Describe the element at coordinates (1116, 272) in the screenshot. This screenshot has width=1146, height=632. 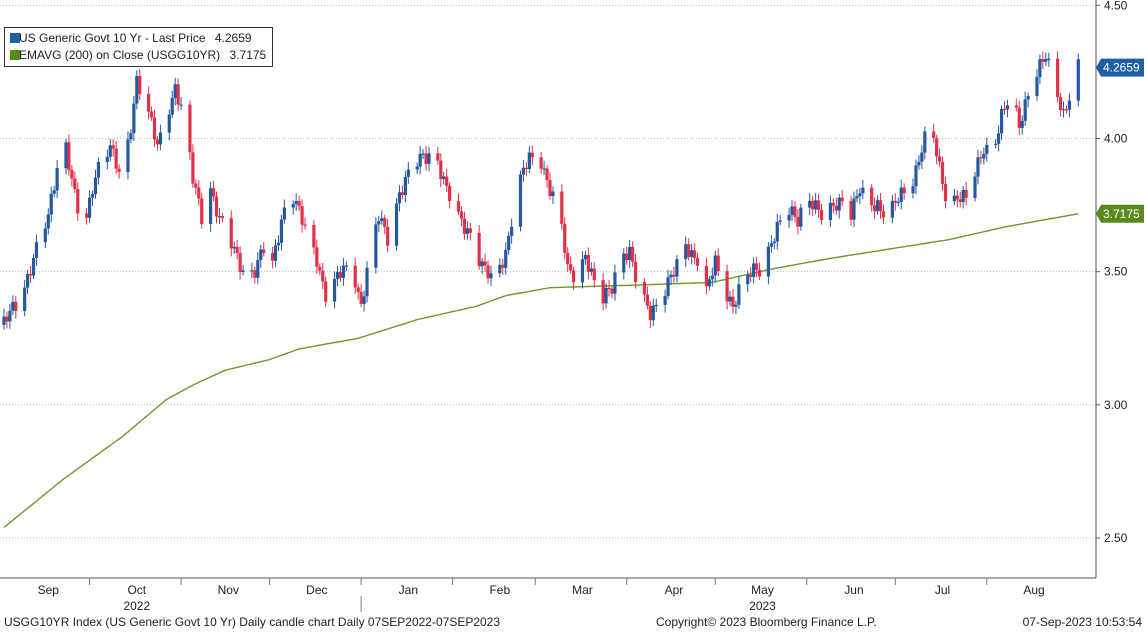
I see `y-tick-label: 3.50` at that location.